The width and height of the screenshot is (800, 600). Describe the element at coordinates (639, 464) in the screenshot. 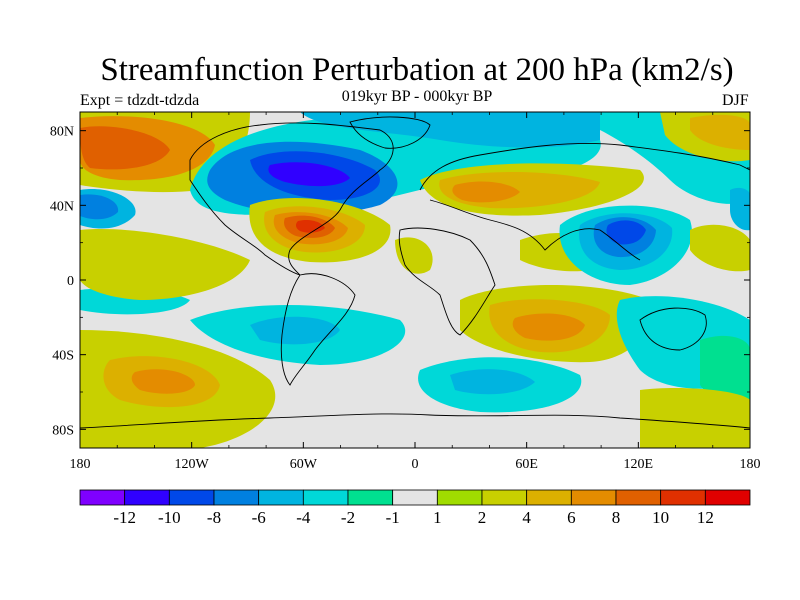

I see `lon-tick-label: 120E` at that location.